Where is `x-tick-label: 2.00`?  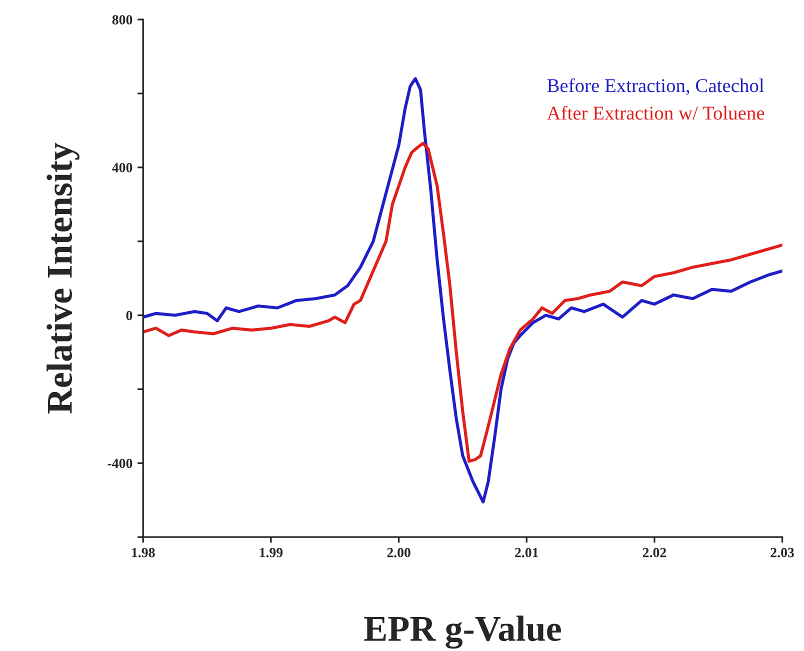 x-tick-label: 2.00 is located at coordinates (398, 553).